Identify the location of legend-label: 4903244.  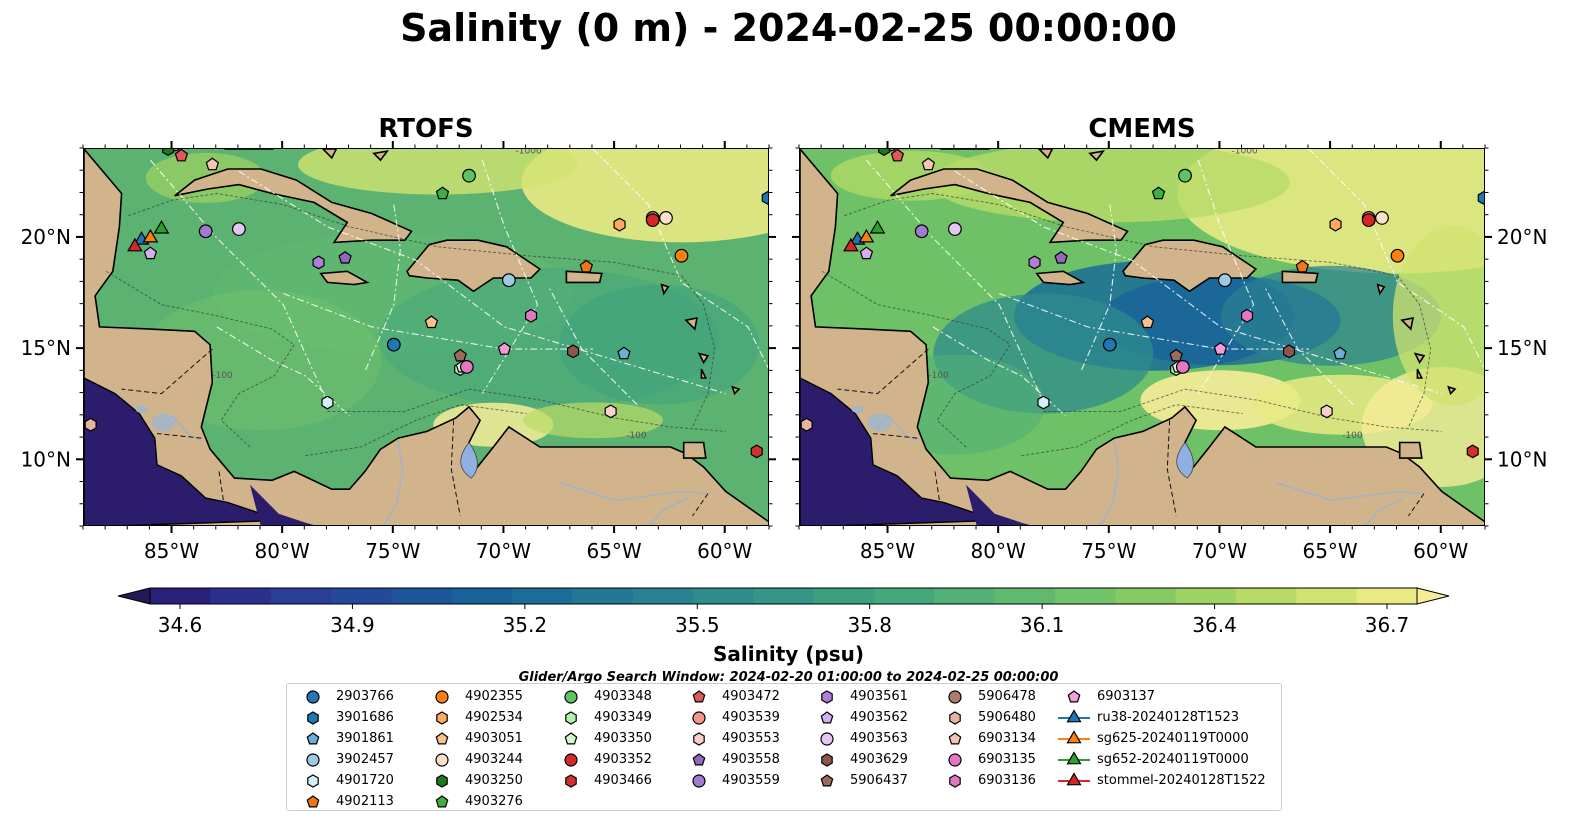
(494, 759).